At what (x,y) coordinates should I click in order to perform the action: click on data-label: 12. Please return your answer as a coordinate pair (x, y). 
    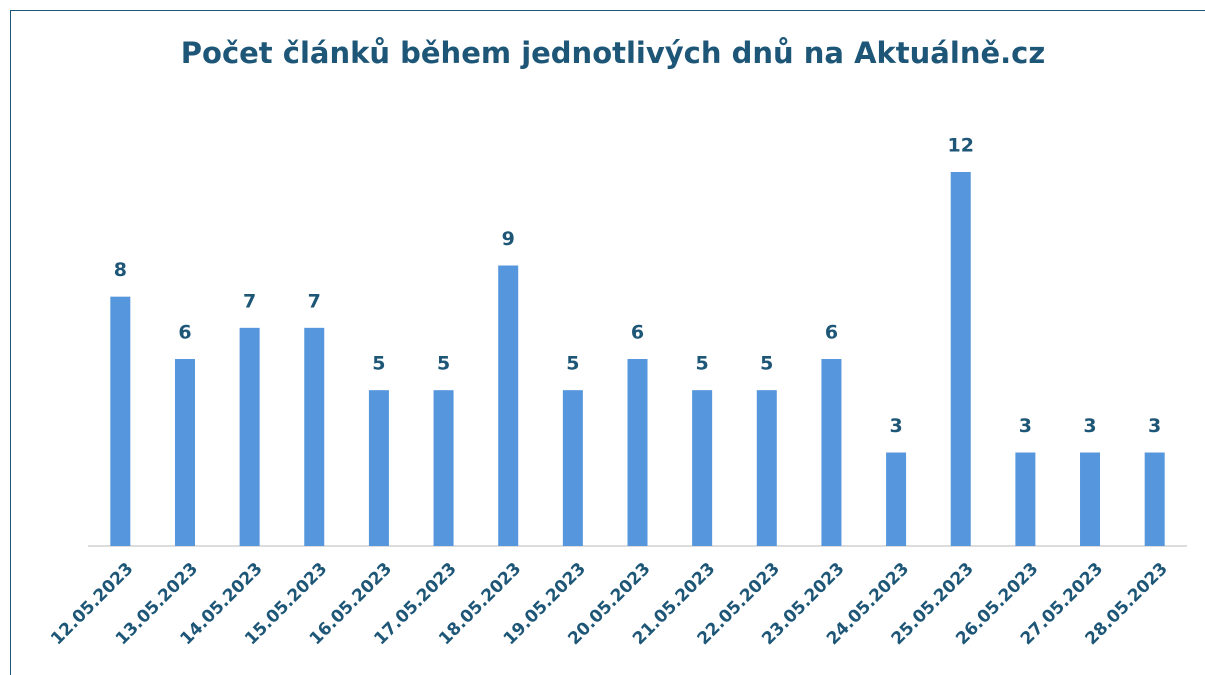
    Looking at the image, I should click on (961, 146).